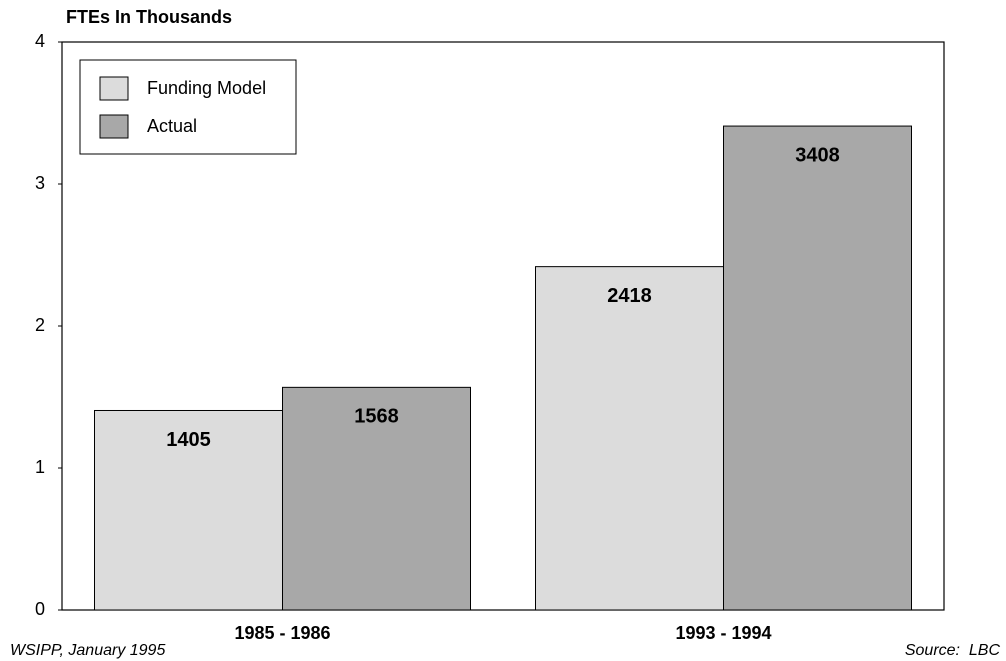  Describe the element at coordinates (40, 609) in the screenshot. I see `y-tick-label: 0` at that location.